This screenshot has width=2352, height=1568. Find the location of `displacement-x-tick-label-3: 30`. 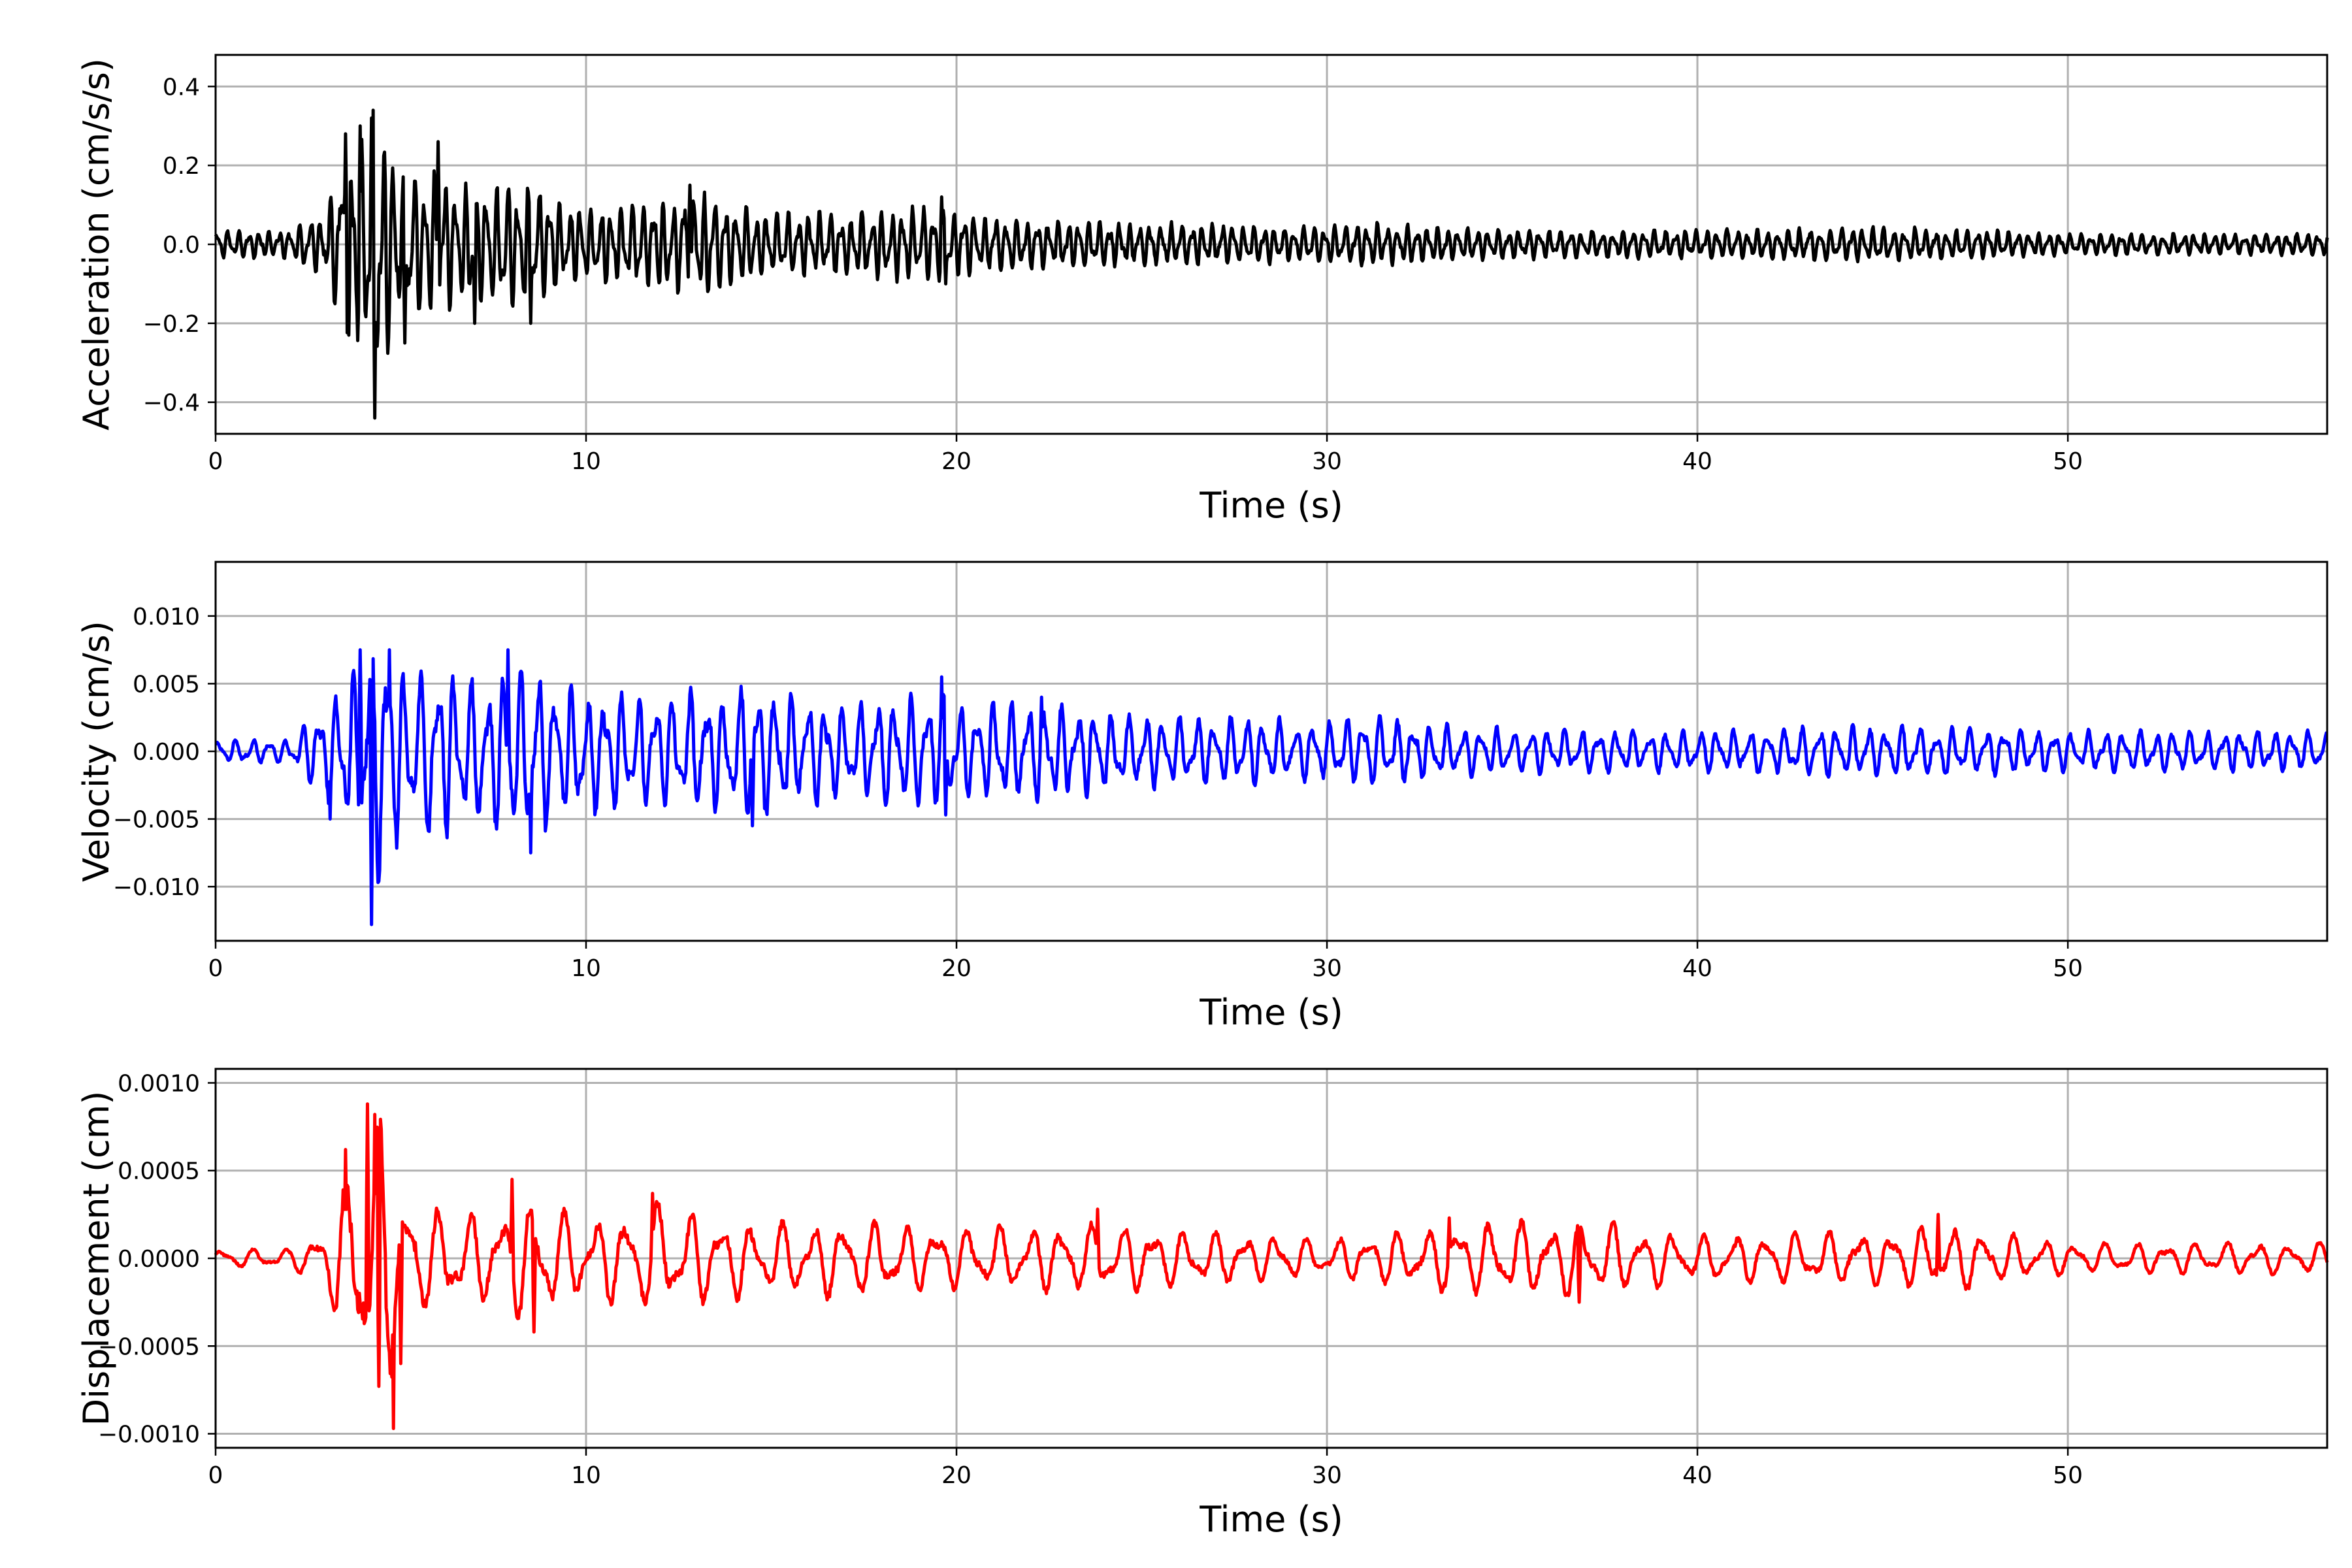

displacement-x-tick-label-3: 30 is located at coordinates (1327, 1475).